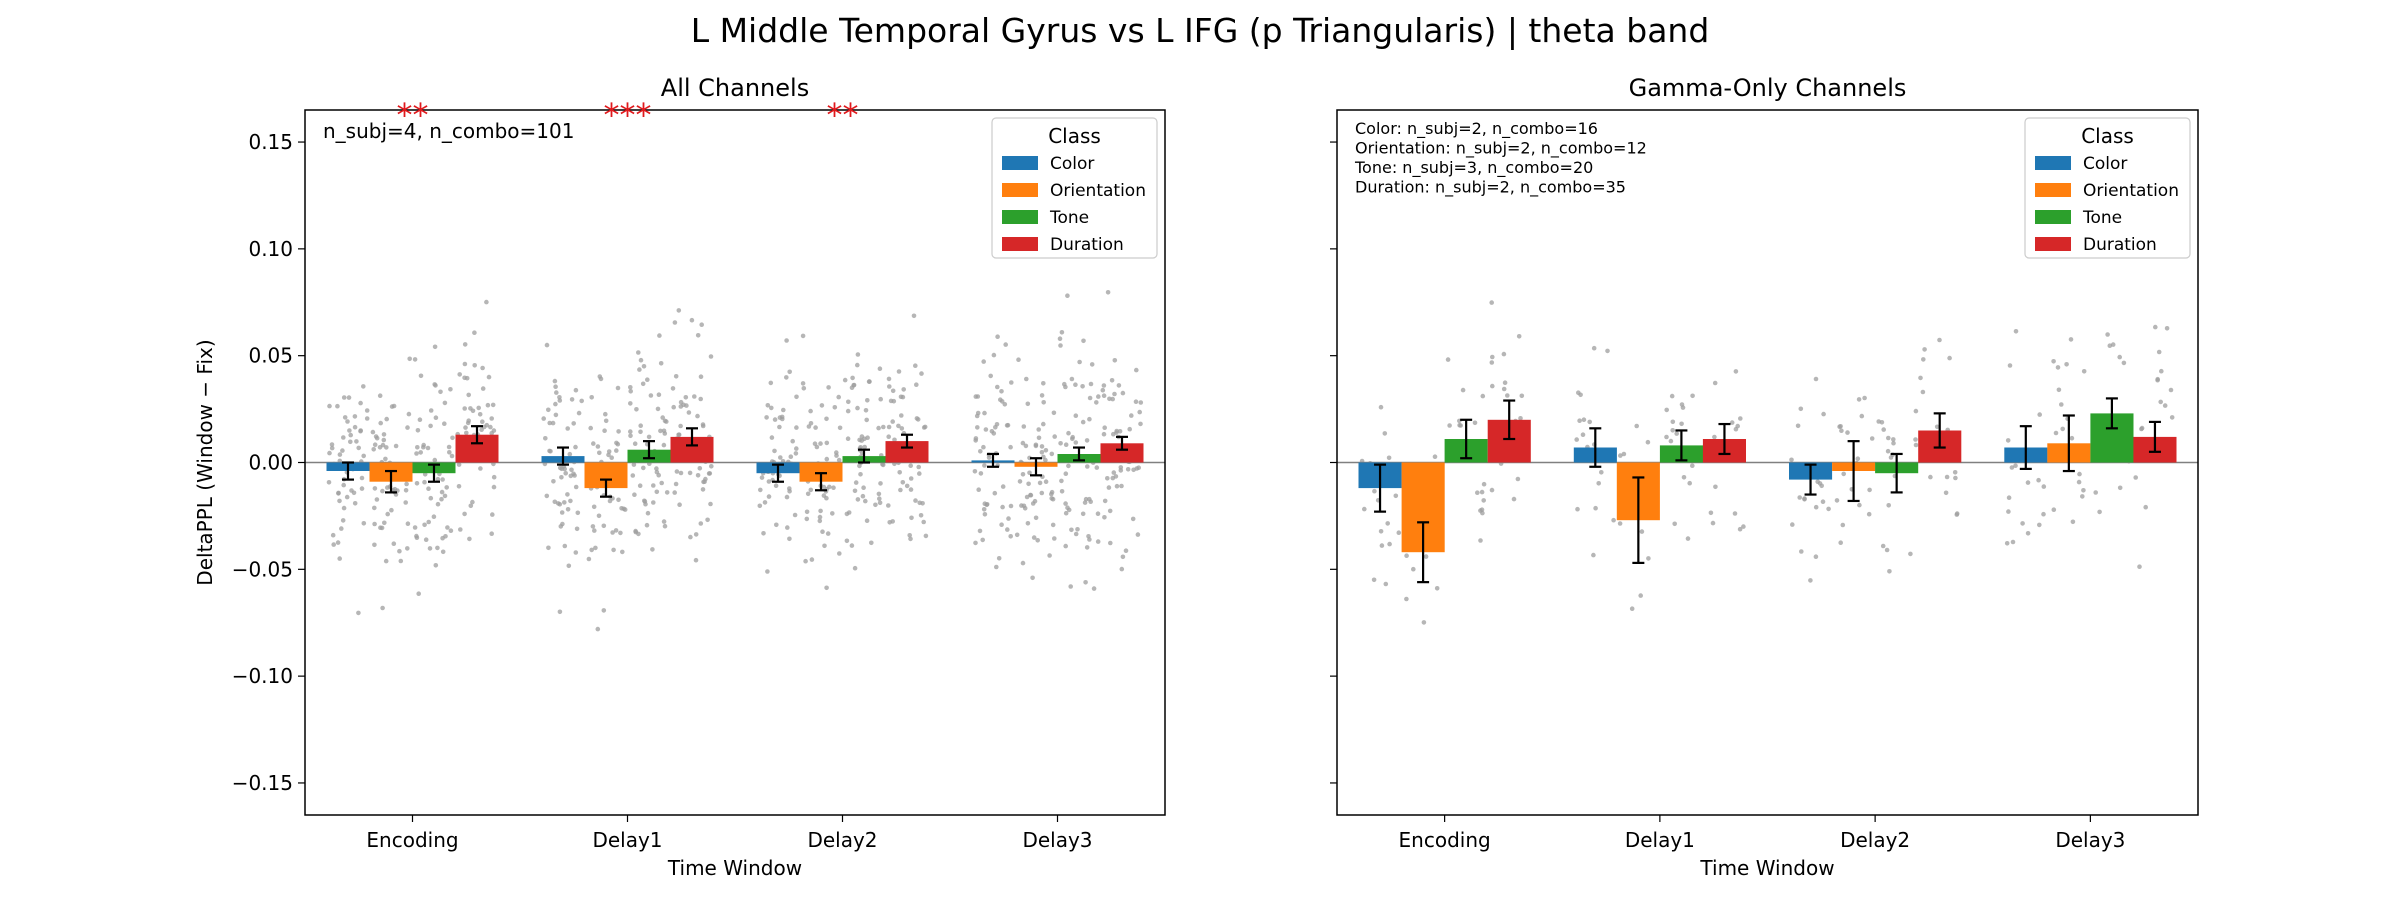 The width and height of the screenshot is (2400, 900). Describe the element at coordinates (993, 460) in the screenshot. I see `error-bar-color-delay3` at that location.